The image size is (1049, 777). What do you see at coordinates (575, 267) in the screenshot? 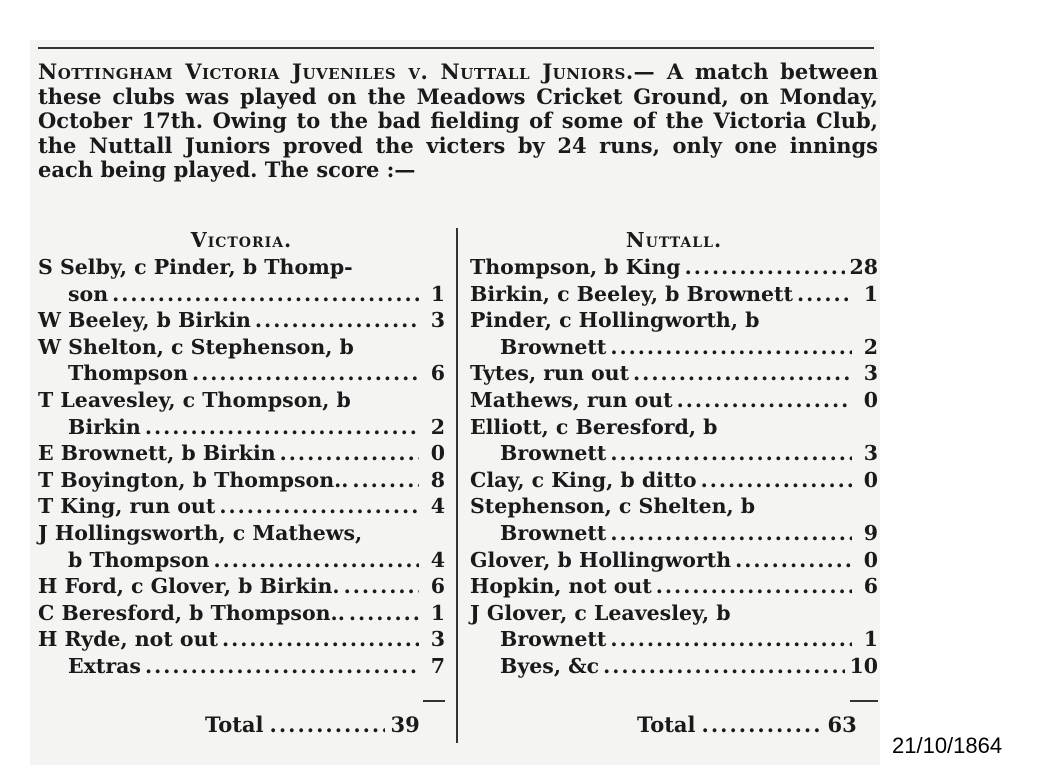
I see `batsman-dismissal: Thompson, b King` at bounding box center [575, 267].